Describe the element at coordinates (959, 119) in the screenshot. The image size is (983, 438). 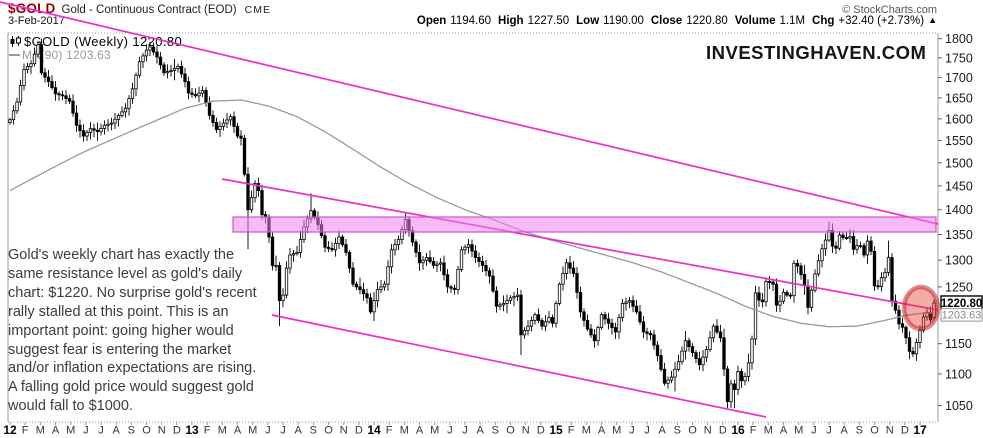
I see `svg-text: 1600` at that location.